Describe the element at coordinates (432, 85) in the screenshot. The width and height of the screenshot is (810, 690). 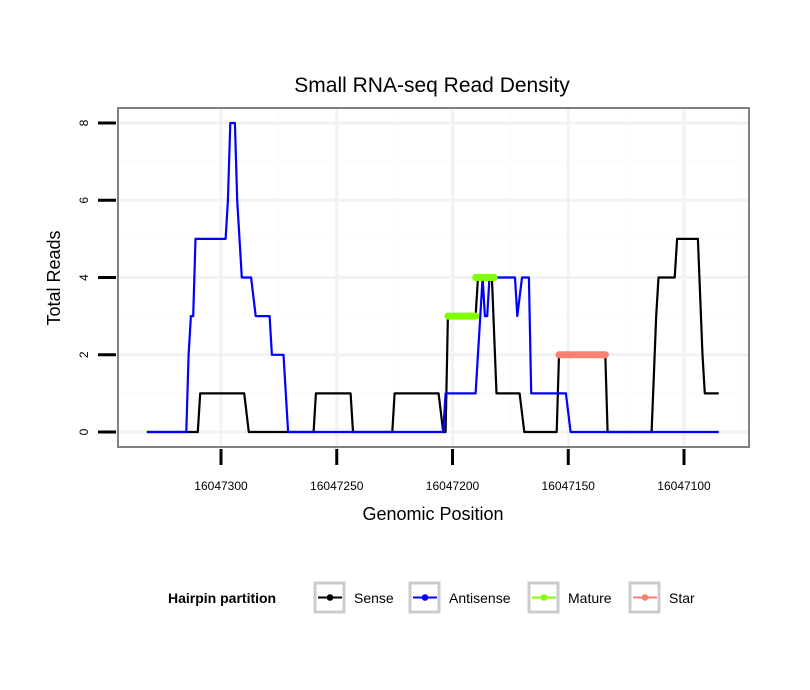
I see `chart-title: Small RNA-seq Read Density` at that location.